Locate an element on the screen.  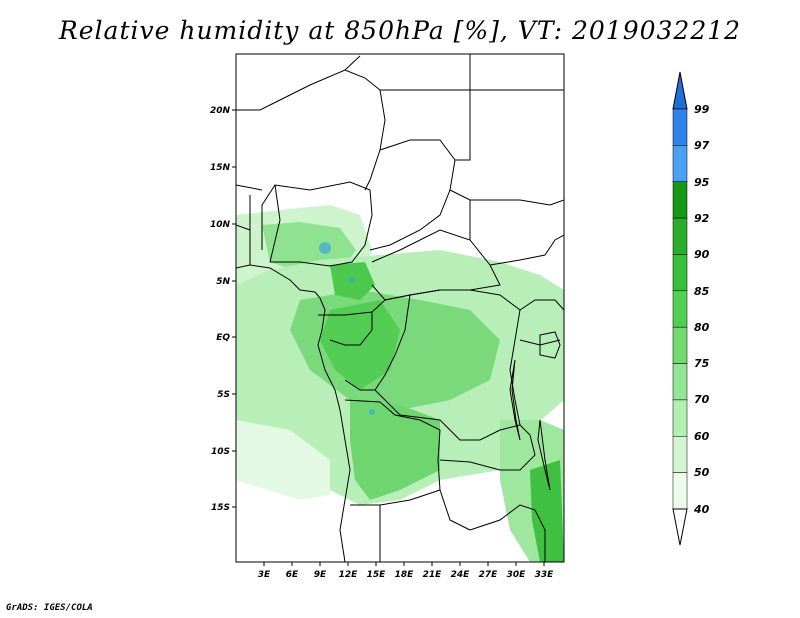
lon-label: 27E is located at coordinates (489, 575).